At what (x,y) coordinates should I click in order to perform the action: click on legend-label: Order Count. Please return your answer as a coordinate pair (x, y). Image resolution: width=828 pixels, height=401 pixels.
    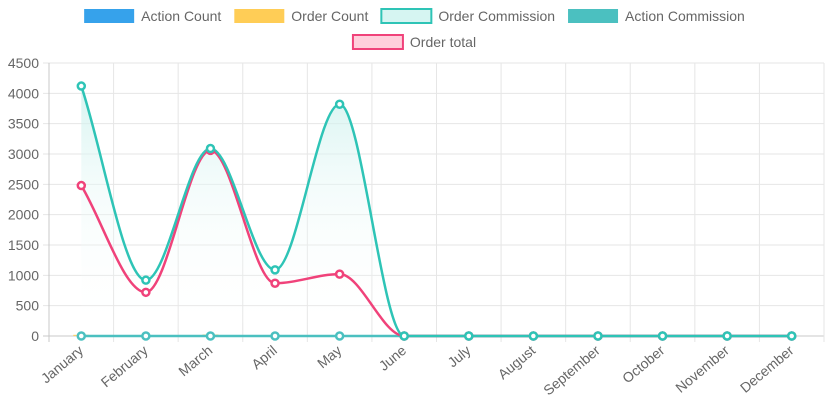
    Looking at the image, I should click on (329, 16).